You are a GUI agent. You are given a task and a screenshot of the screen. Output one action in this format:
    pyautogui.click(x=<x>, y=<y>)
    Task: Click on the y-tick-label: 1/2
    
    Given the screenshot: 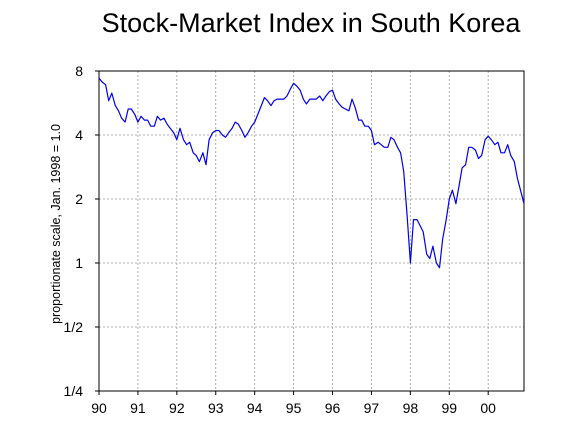 What is the action you would take?
    pyautogui.click(x=74, y=327)
    